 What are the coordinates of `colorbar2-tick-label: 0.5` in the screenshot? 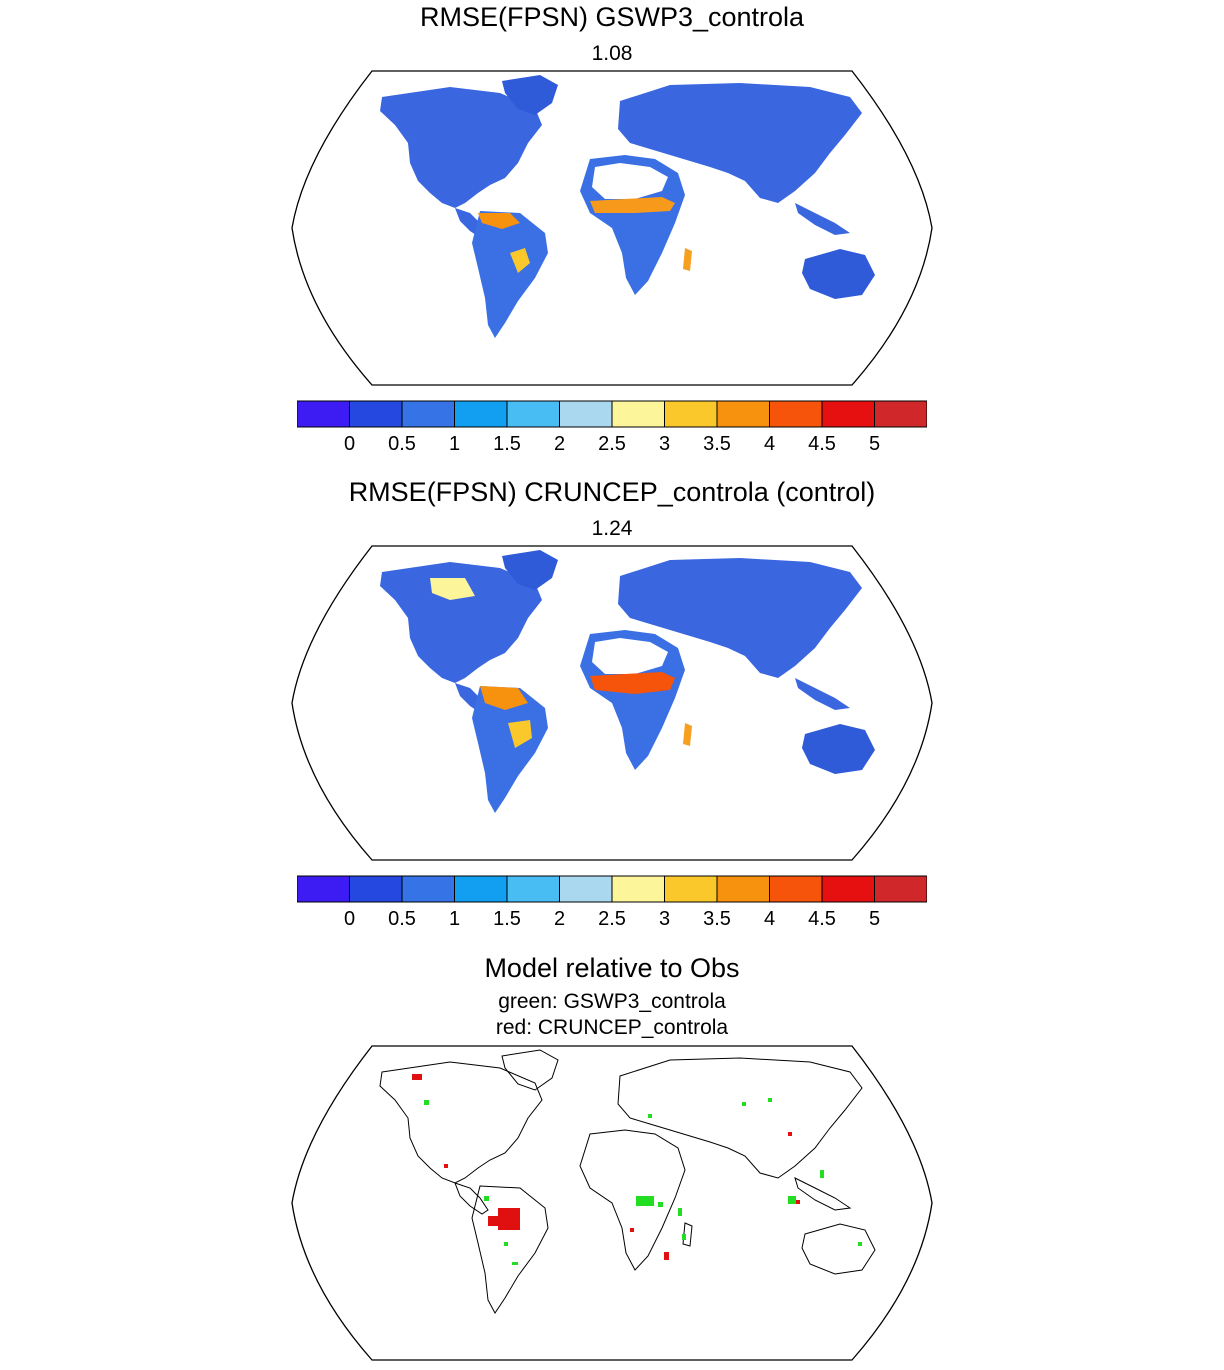 It's located at (402, 919).